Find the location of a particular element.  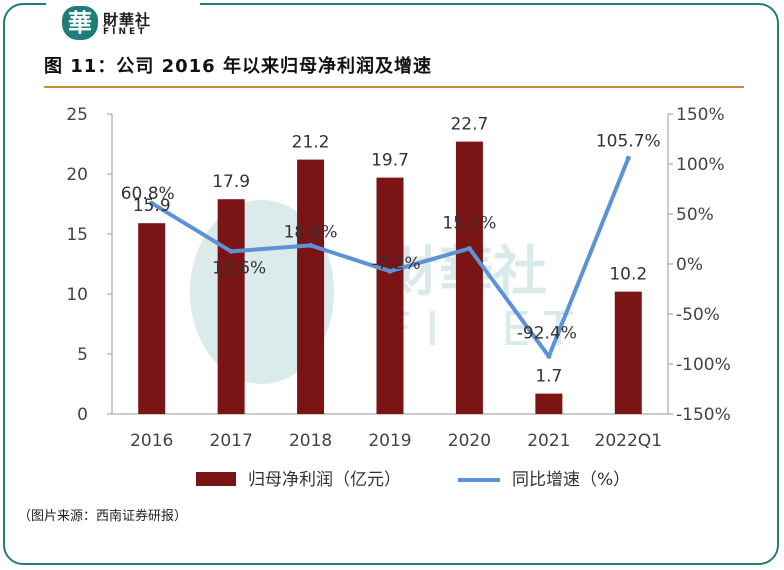

left-tick-label: 10 is located at coordinates (77, 295).